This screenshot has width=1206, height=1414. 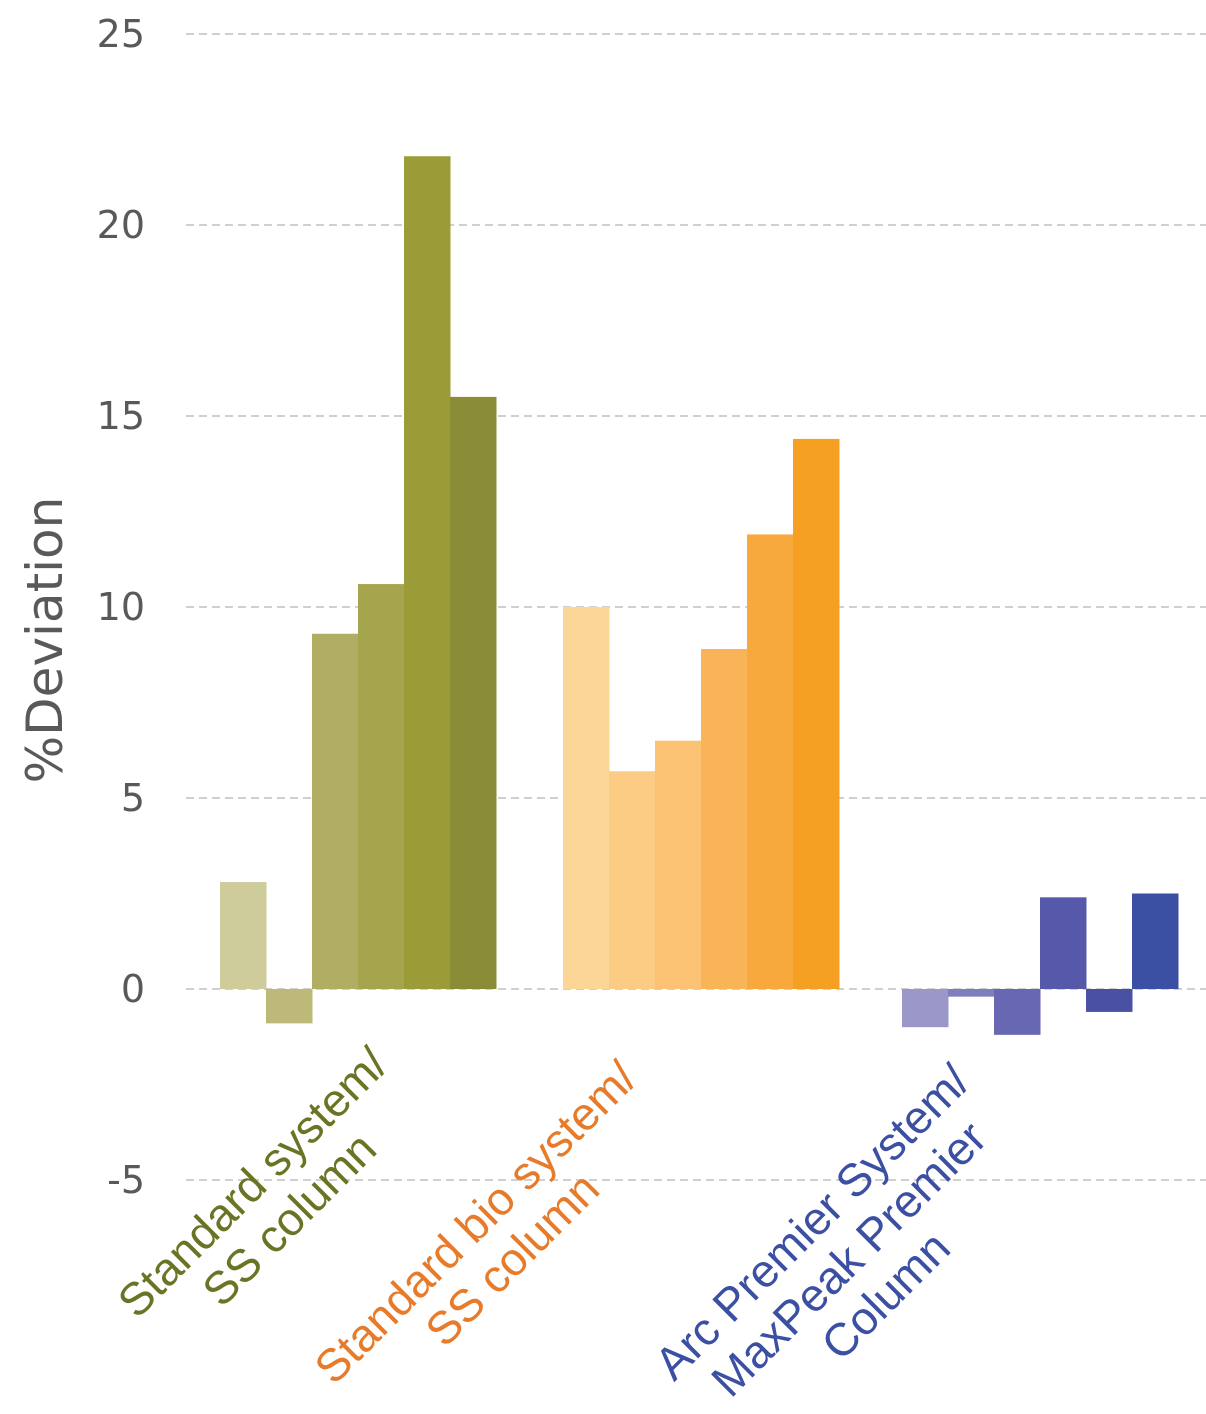 I want to click on category-label-line: Arc Premier System/, so click(x=811, y=1221).